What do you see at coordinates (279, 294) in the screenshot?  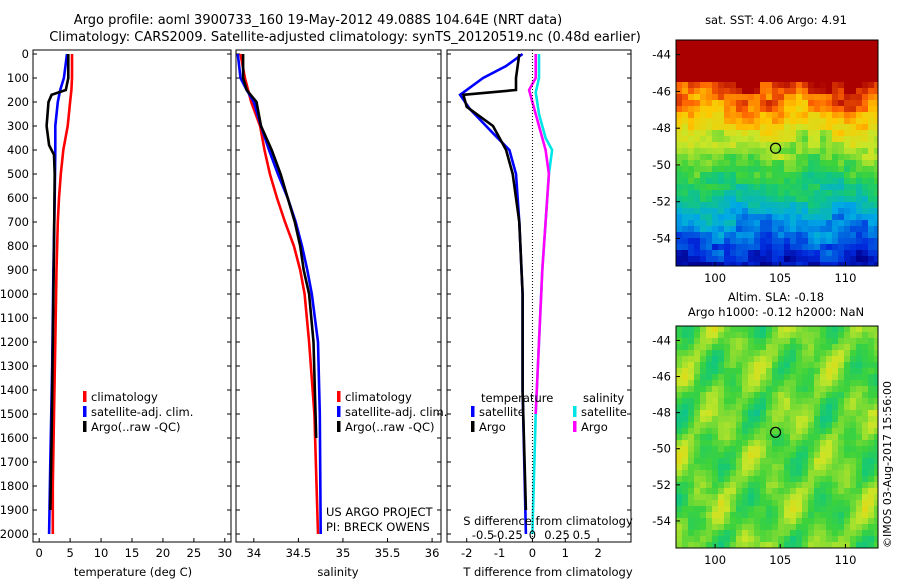 I see `salinity-series` at bounding box center [279, 294].